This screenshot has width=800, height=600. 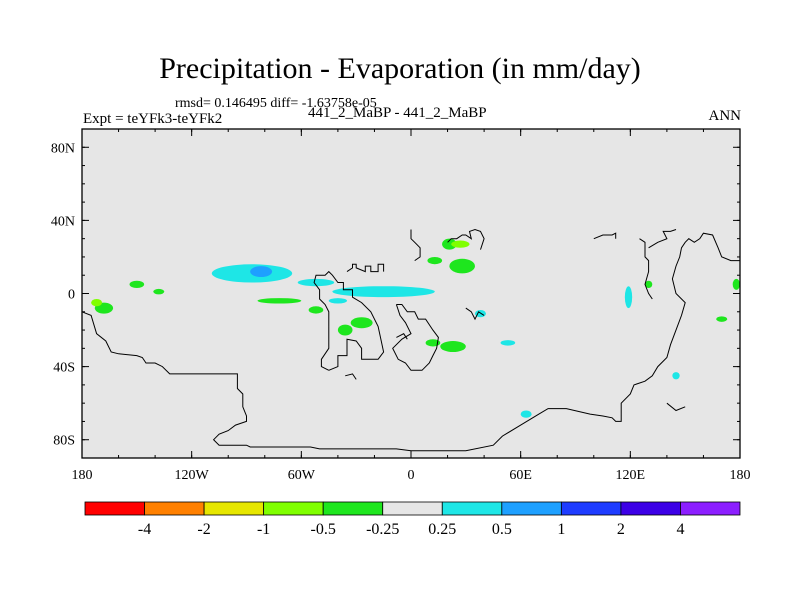 I want to click on y-tick-label: 80S, so click(x=64, y=441).